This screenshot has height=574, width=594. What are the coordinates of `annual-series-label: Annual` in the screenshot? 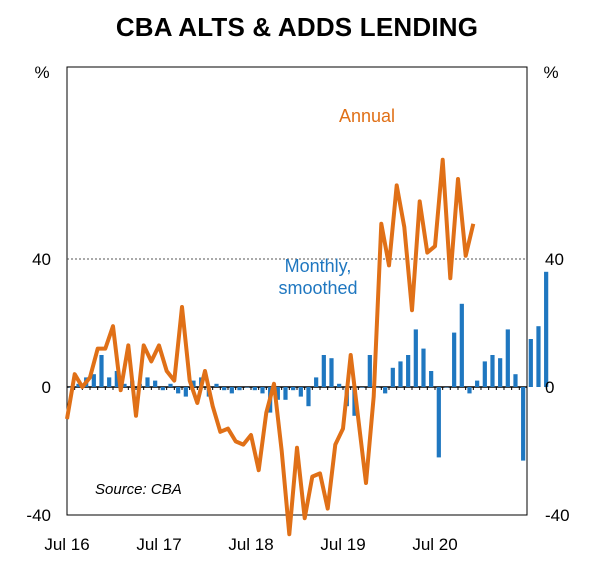 It's located at (367, 116).